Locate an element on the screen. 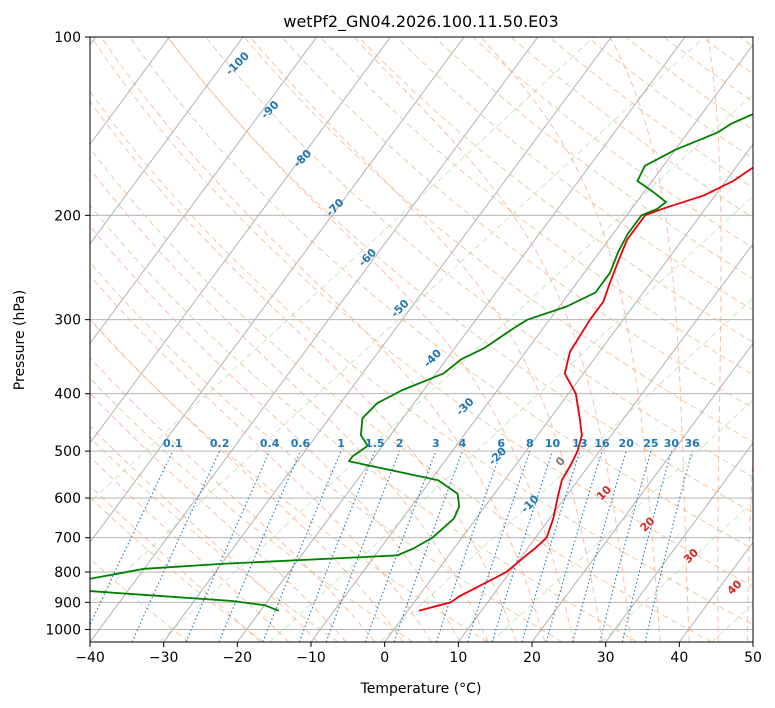 This screenshot has width=775, height=708. mixing-ratio-label: 36 is located at coordinates (693, 443).